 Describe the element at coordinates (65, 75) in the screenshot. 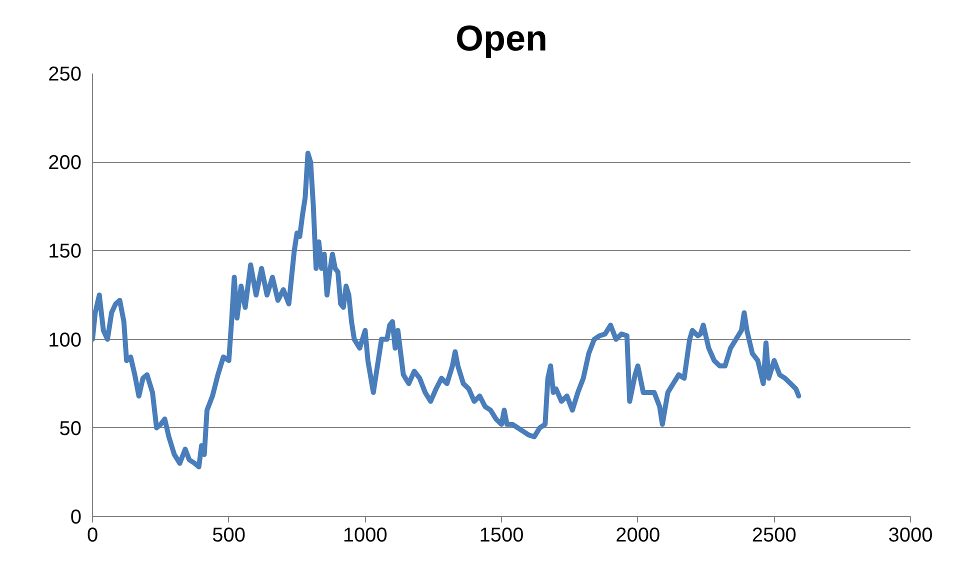

I see `y-tick-label: 250` at that location.